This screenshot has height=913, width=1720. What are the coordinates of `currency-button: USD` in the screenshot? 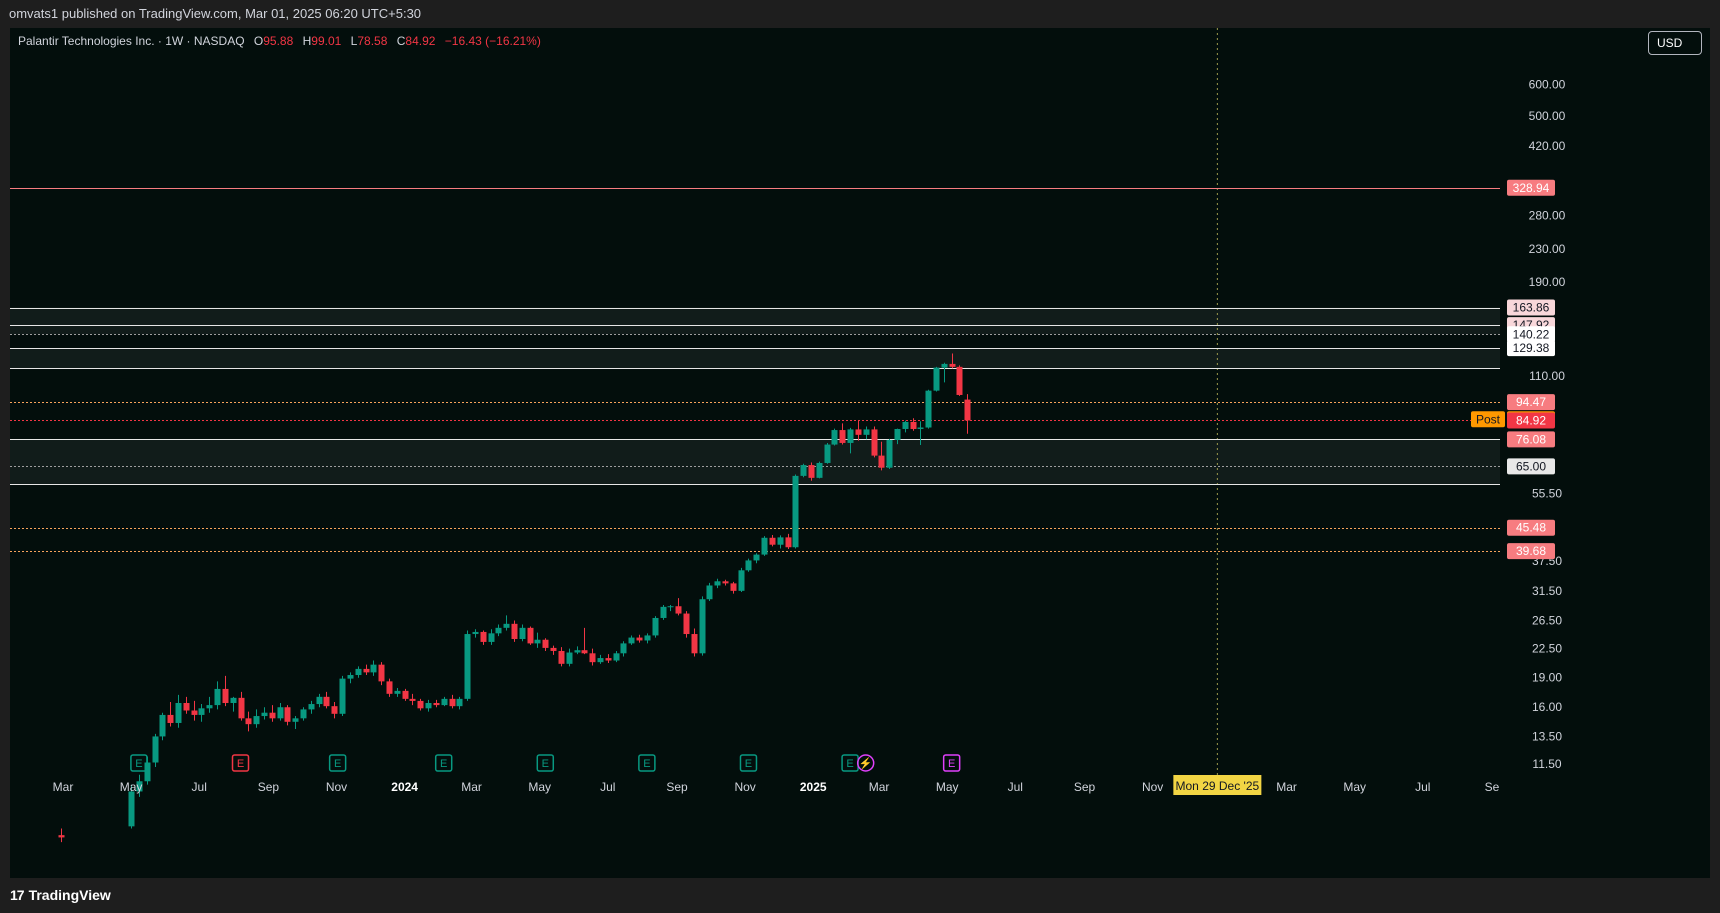 It's located at (1675, 43).